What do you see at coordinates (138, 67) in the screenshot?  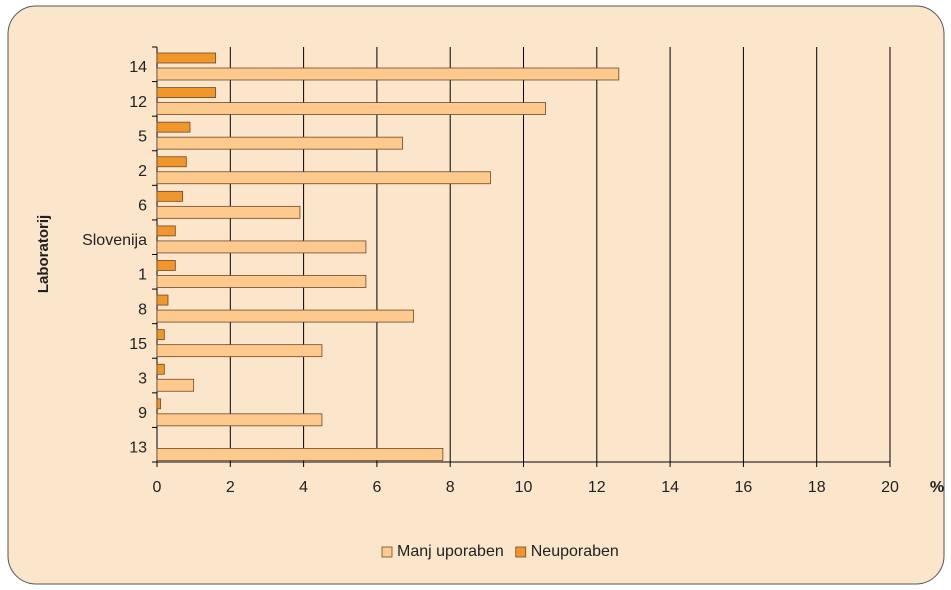 I see `y-tick-label: 14` at bounding box center [138, 67].